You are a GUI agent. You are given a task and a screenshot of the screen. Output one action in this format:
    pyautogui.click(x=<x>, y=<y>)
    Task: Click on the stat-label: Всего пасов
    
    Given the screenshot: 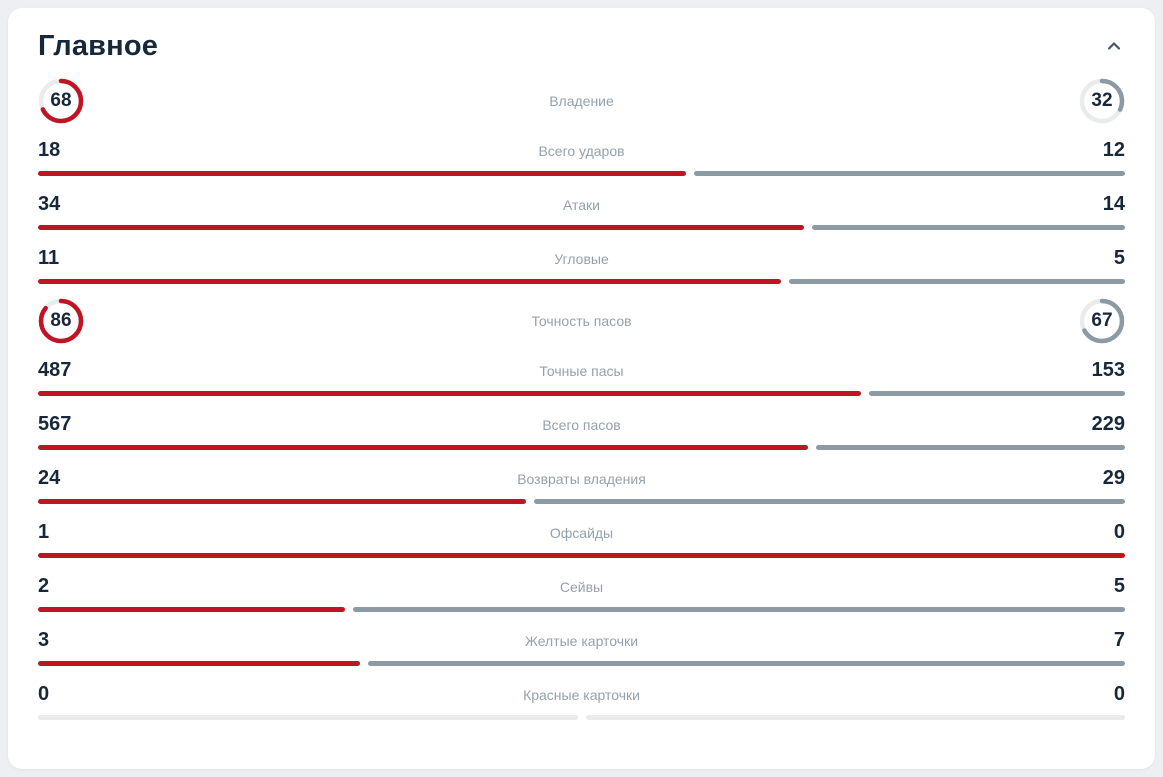 What is the action you would take?
    pyautogui.click(x=581, y=425)
    